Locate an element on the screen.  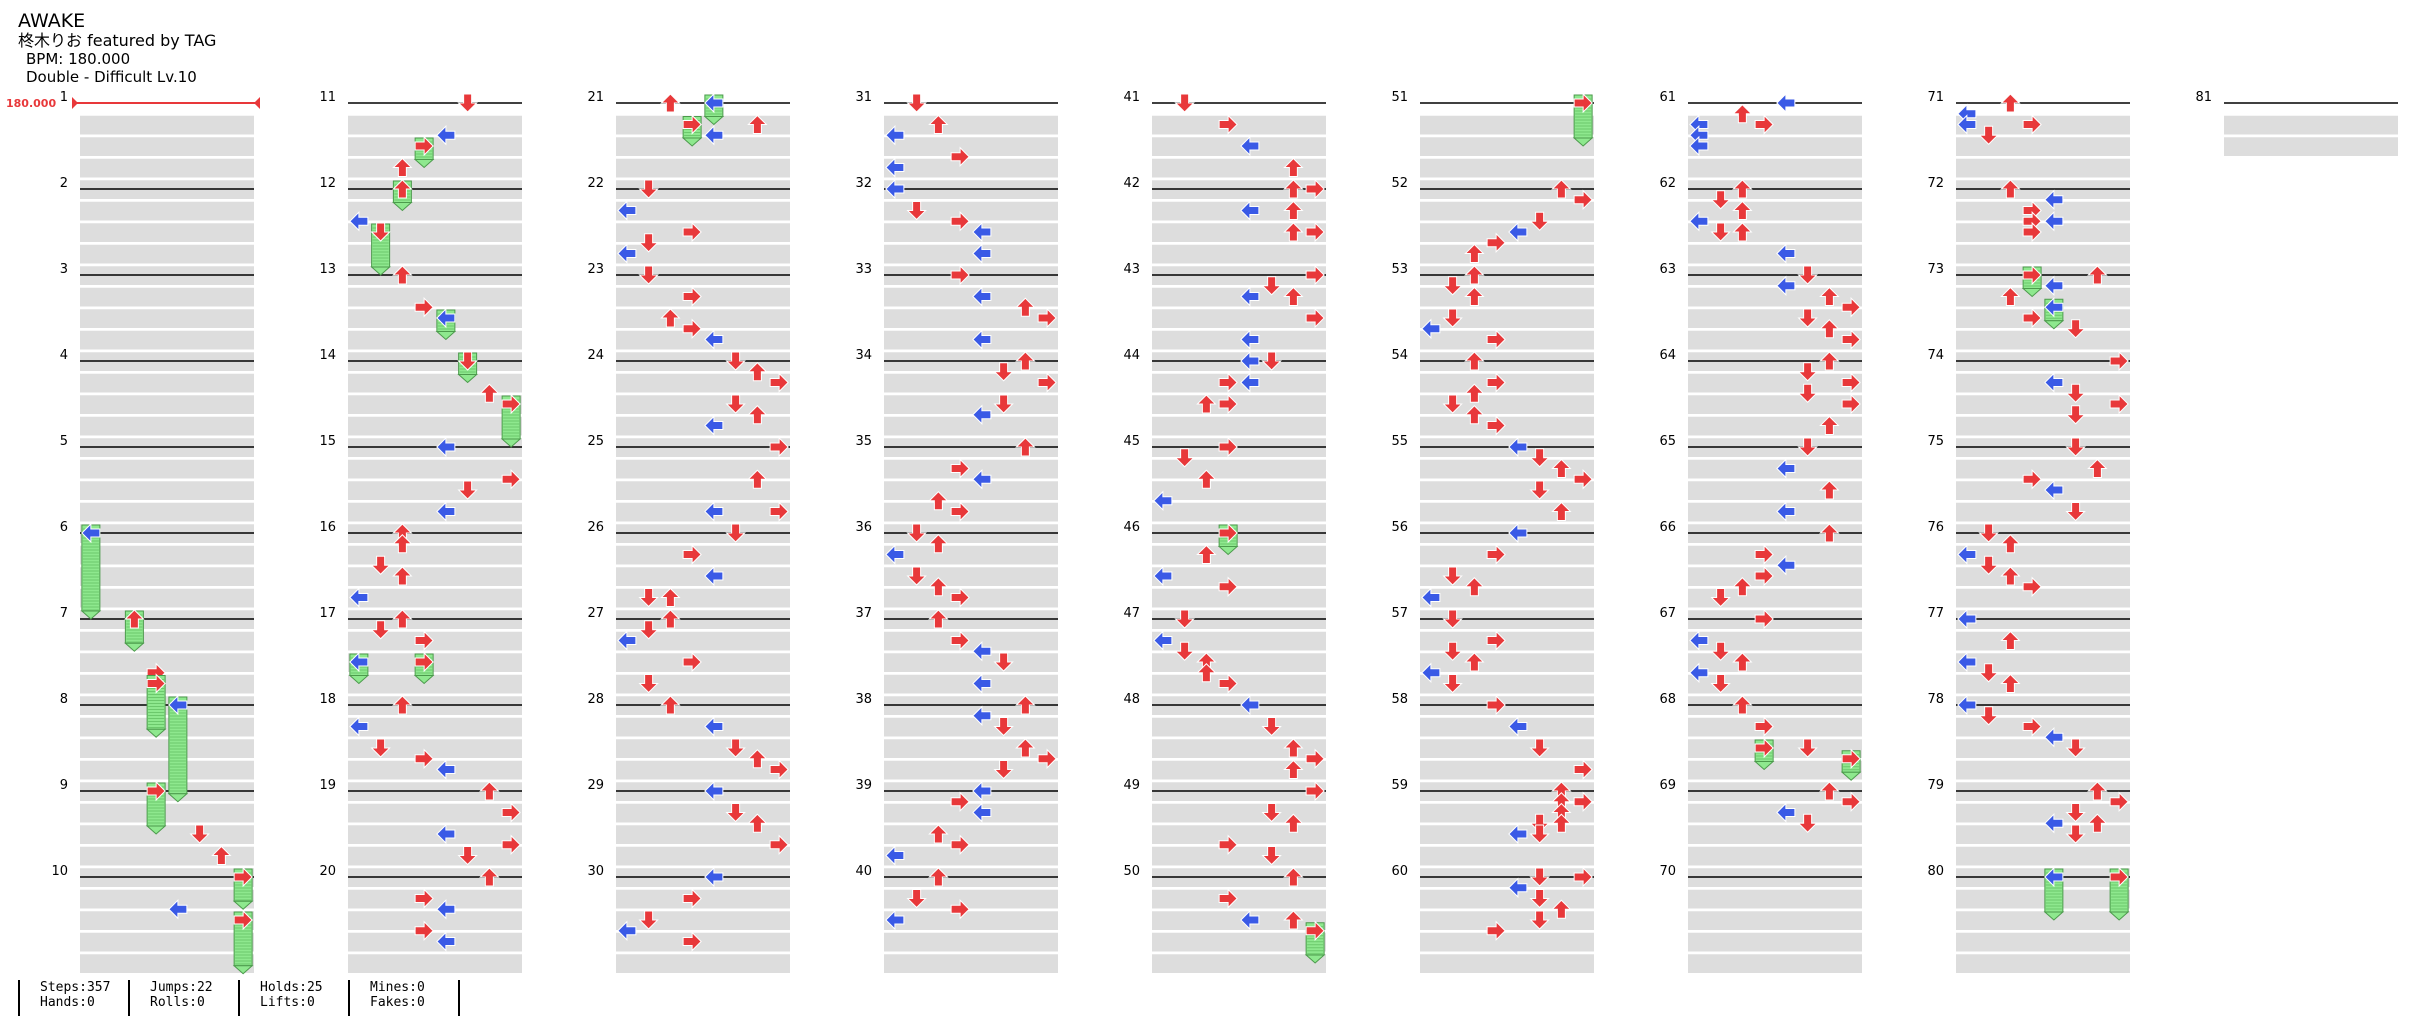
measure-12: 12 is located at coordinates (420, 230).